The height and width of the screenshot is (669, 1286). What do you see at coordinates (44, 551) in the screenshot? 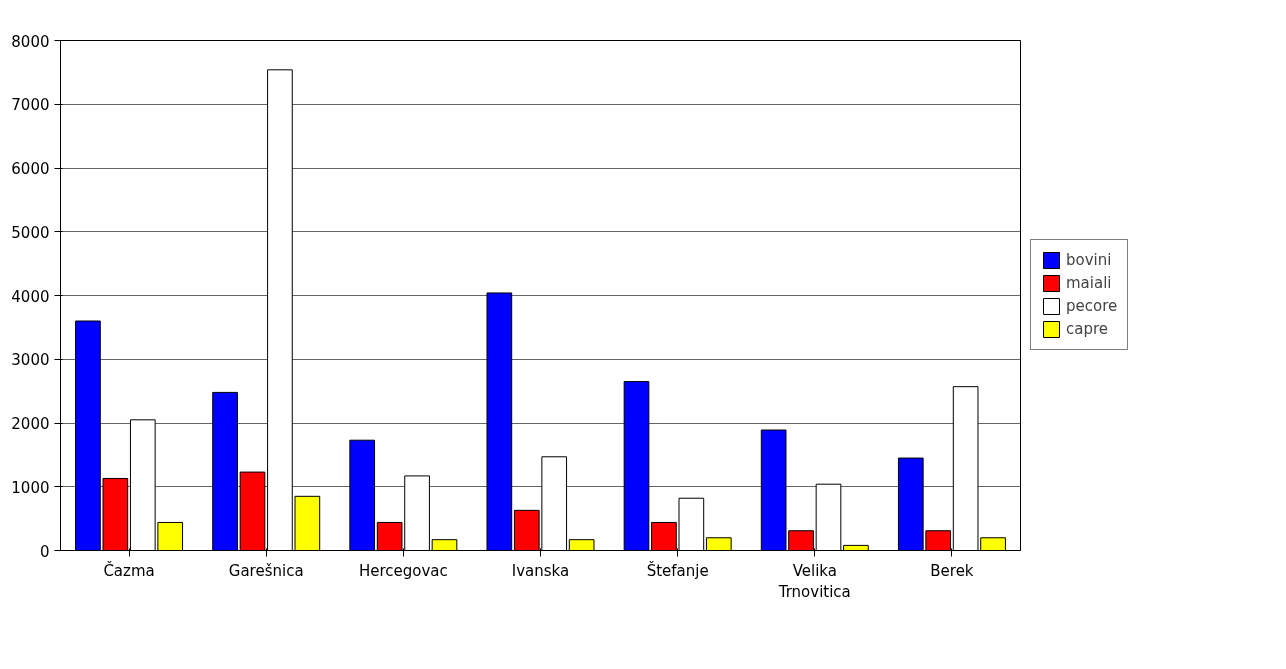
I see `y-tick-label: 0` at bounding box center [44, 551].